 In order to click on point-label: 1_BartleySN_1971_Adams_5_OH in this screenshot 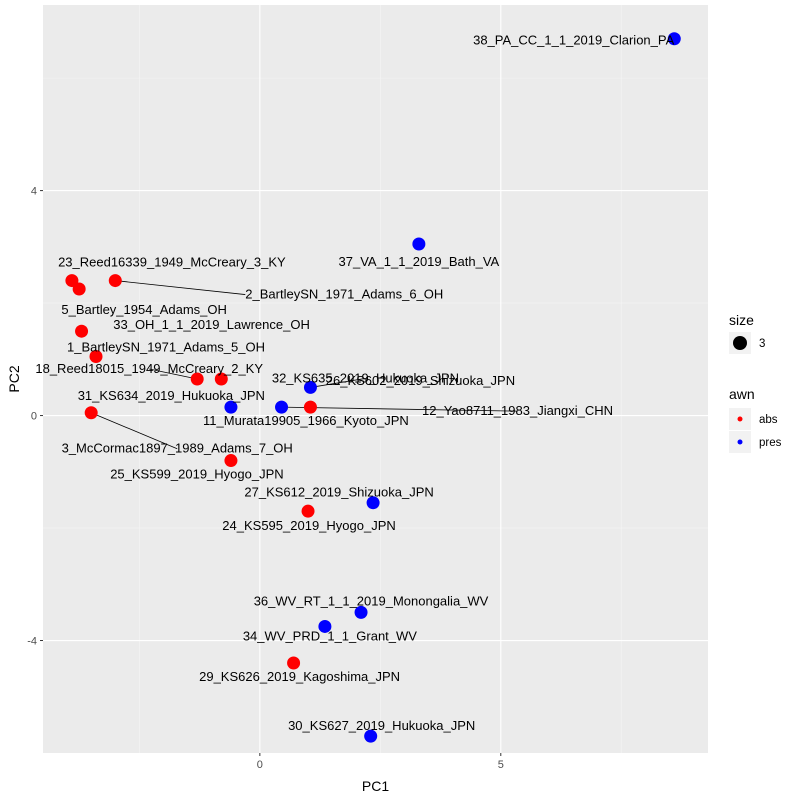, I will do `click(166, 347)`.